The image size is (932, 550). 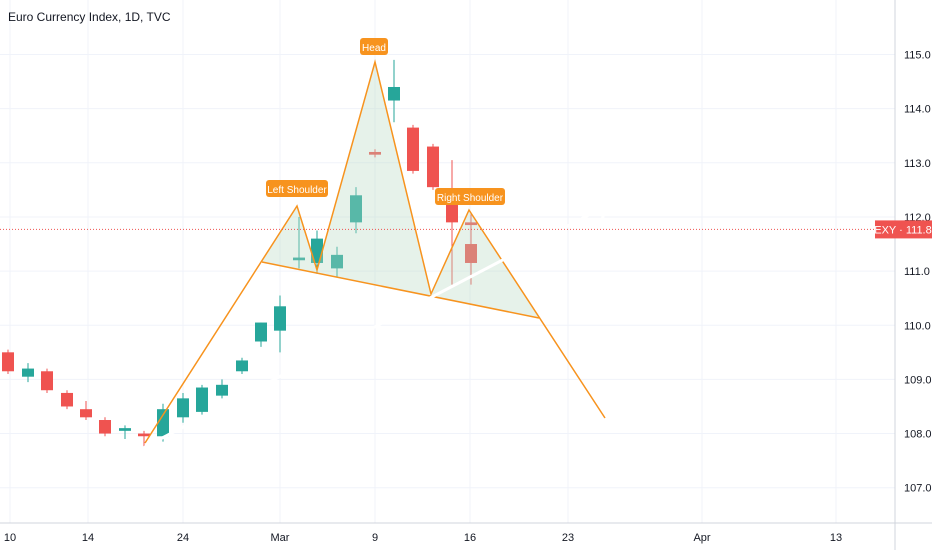 What do you see at coordinates (470, 538) in the screenshot?
I see `x-tick-label: 16` at bounding box center [470, 538].